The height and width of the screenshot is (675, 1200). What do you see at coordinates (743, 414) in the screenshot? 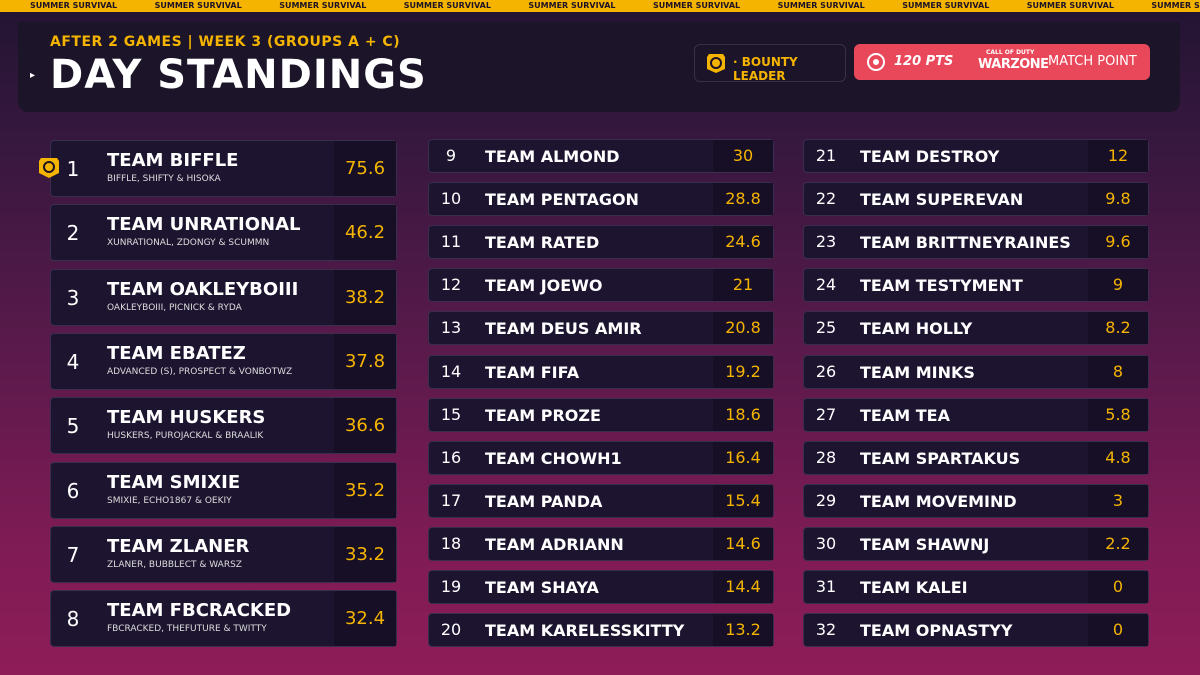
I see `points: 18.6` at bounding box center [743, 414].